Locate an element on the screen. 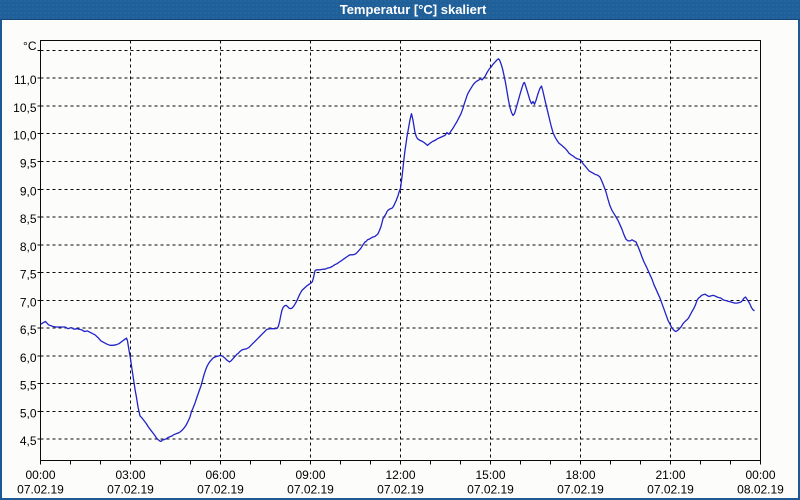  svg-text: 6,0 is located at coordinates (28, 358).